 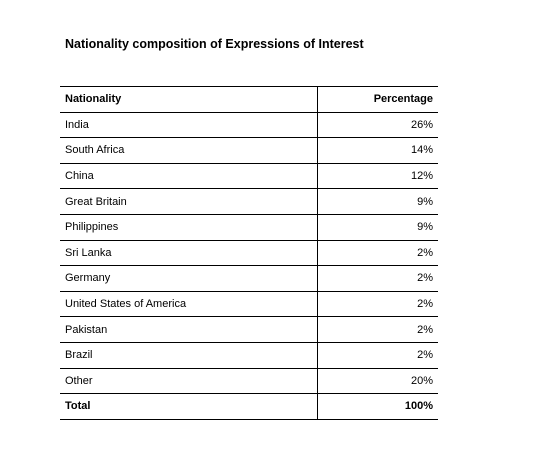 I want to click on total-value: 100%, so click(x=377, y=406).